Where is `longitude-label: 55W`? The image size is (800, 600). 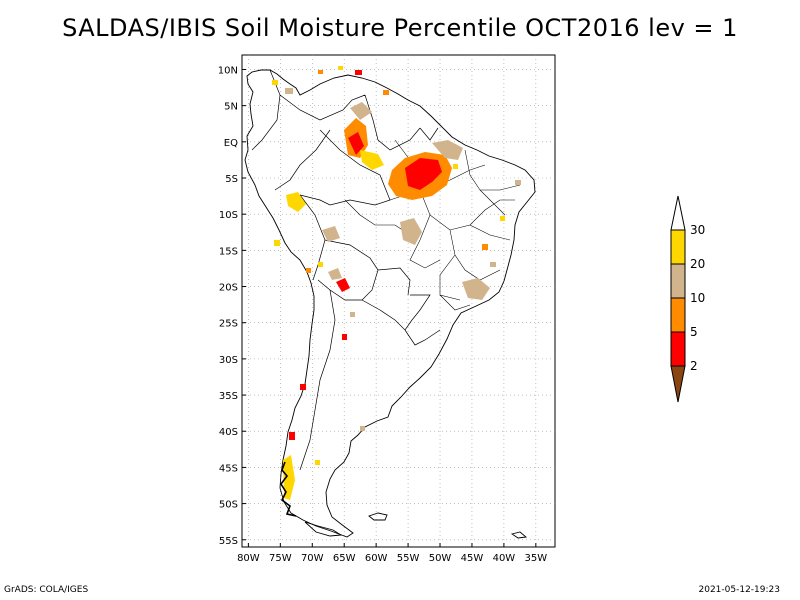 longitude-label: 55W is located at coordinates (408, 558).